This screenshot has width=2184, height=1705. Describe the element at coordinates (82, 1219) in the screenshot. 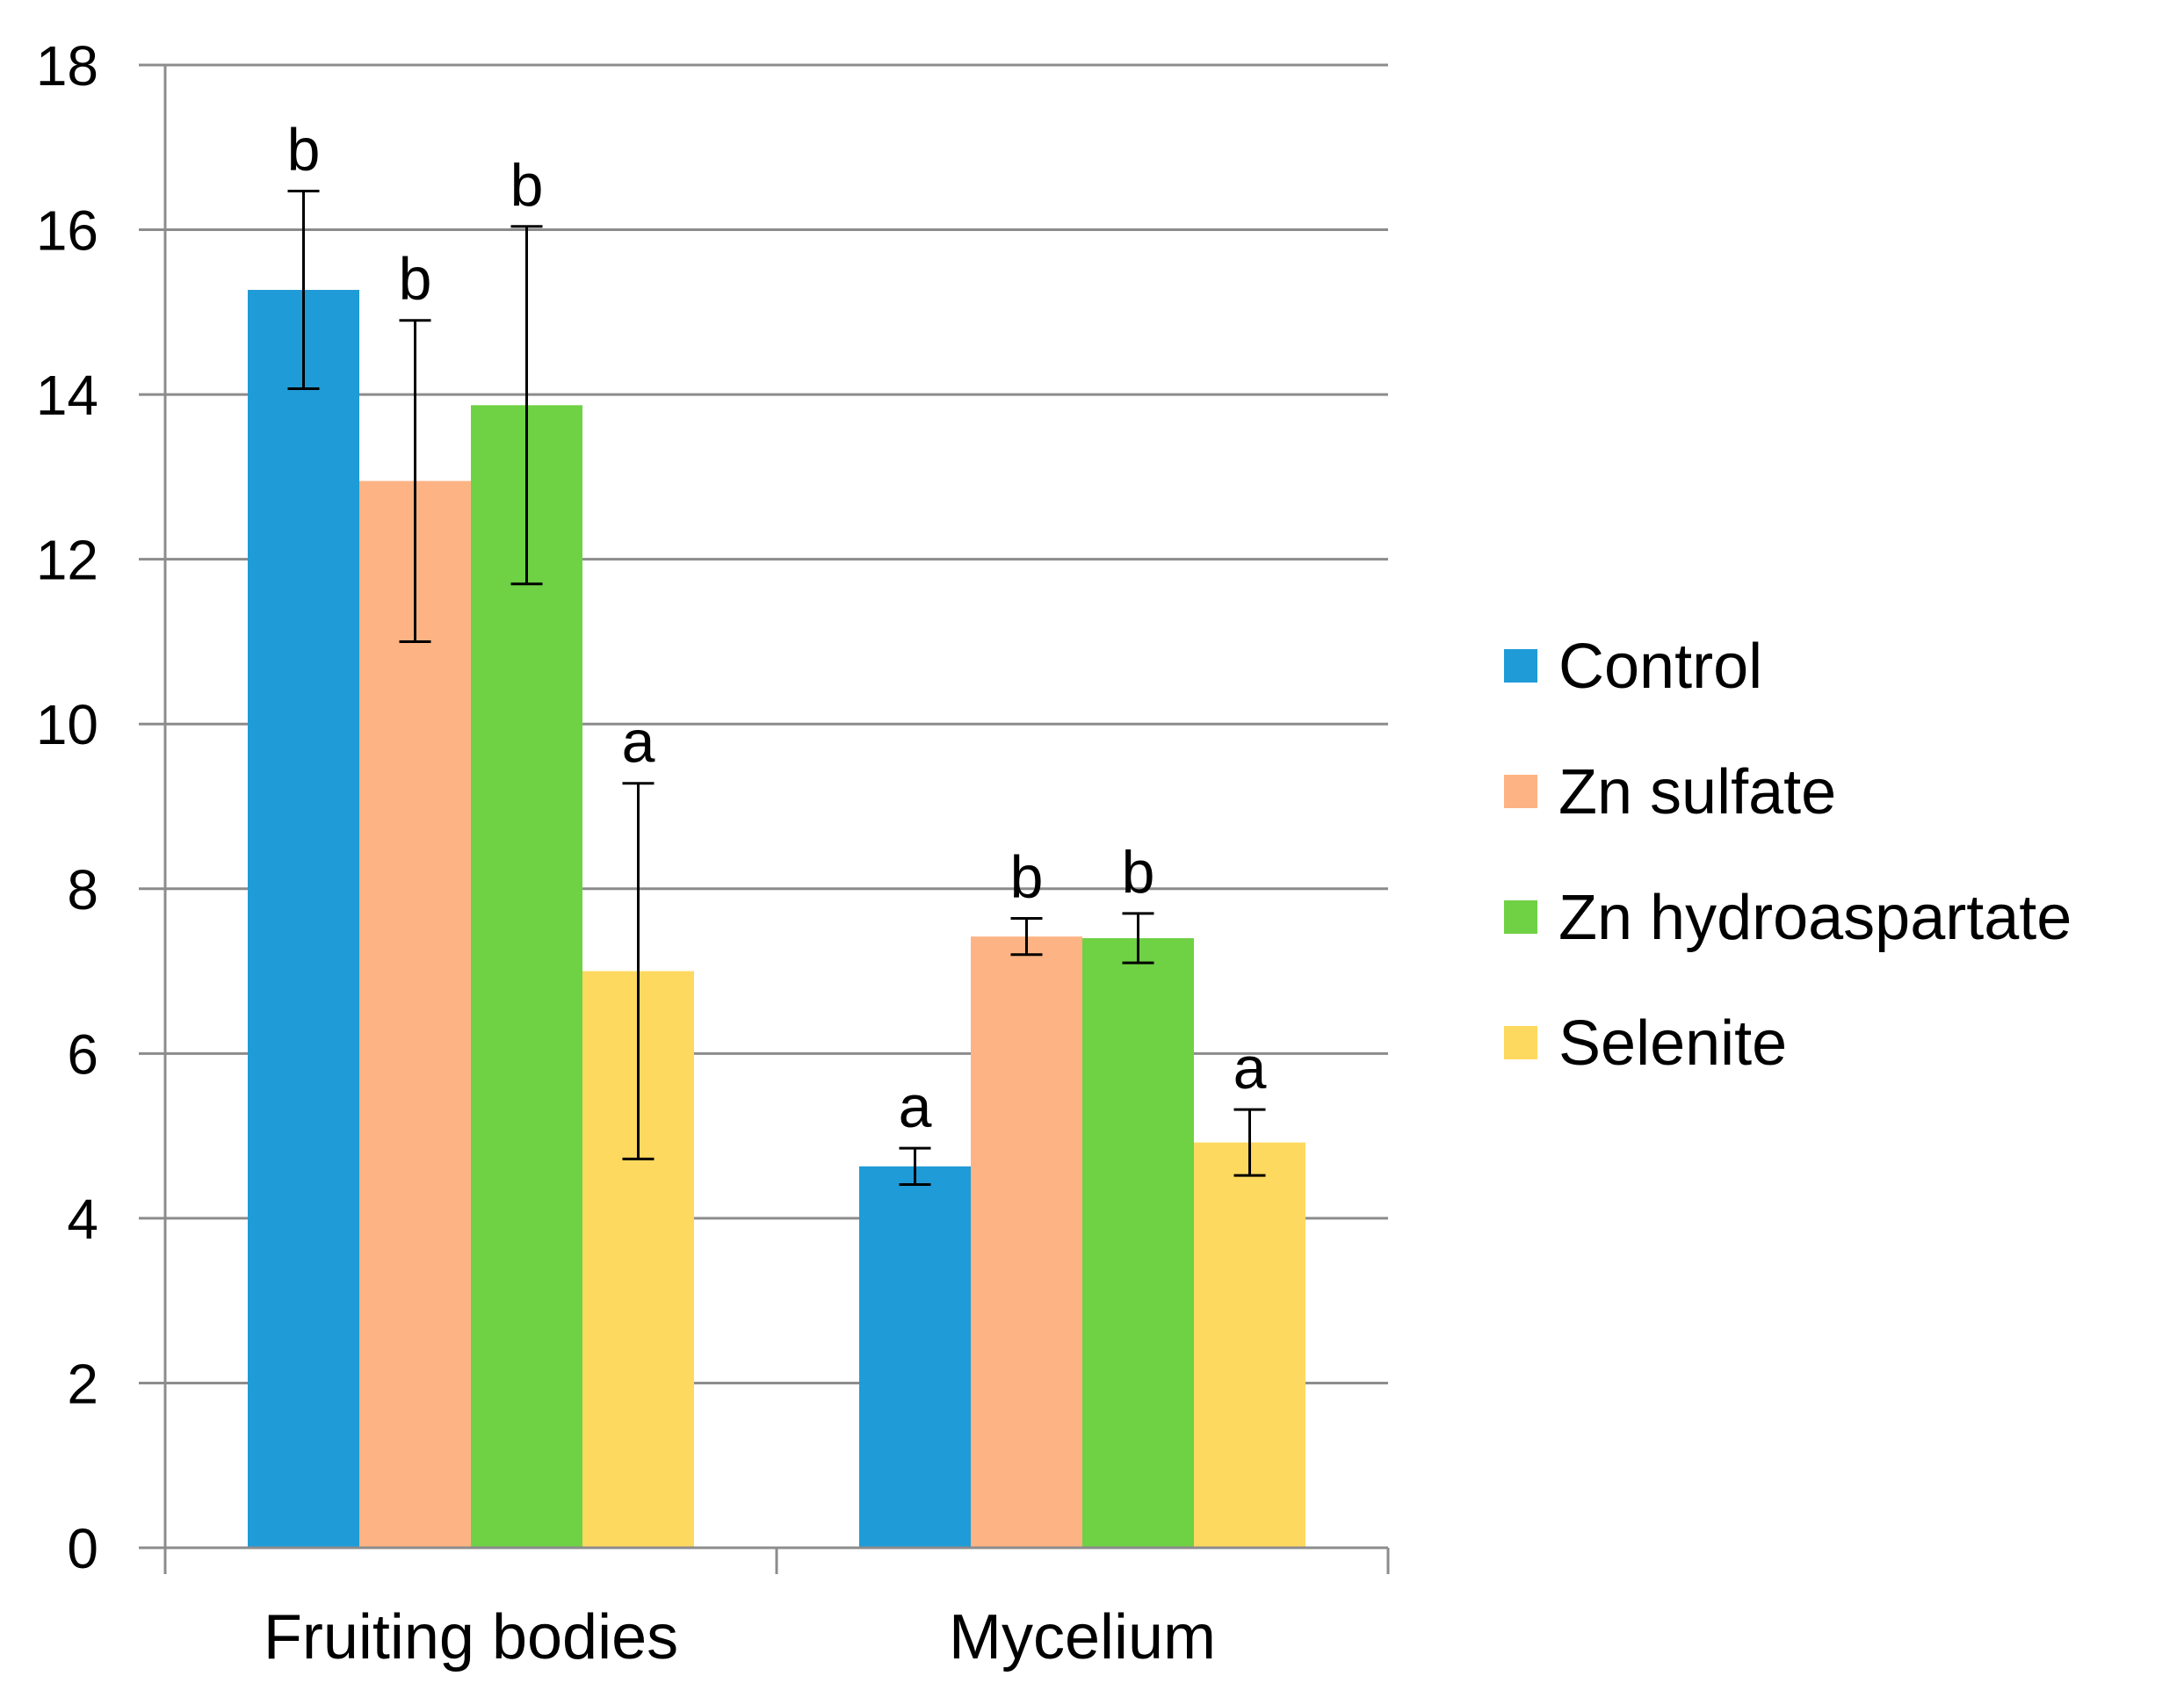

I see `y-tick-label: 4` at that location.